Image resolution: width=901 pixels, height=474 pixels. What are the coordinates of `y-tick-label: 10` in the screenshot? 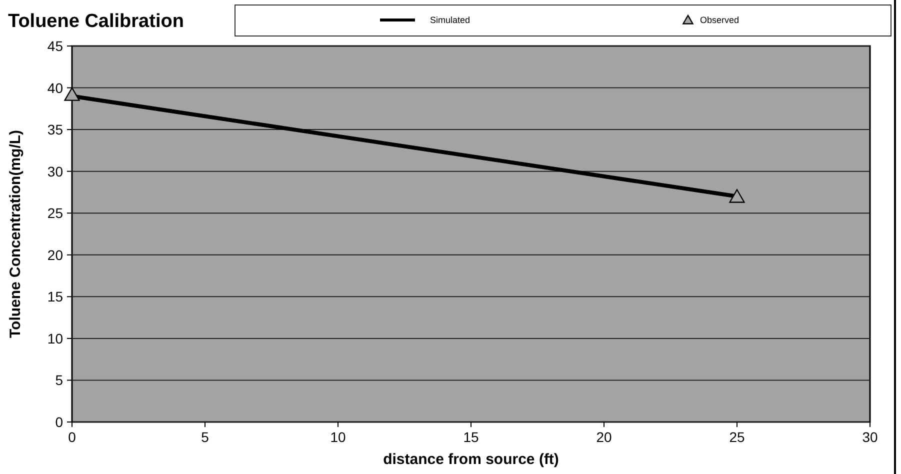 It's located at (55, 338).